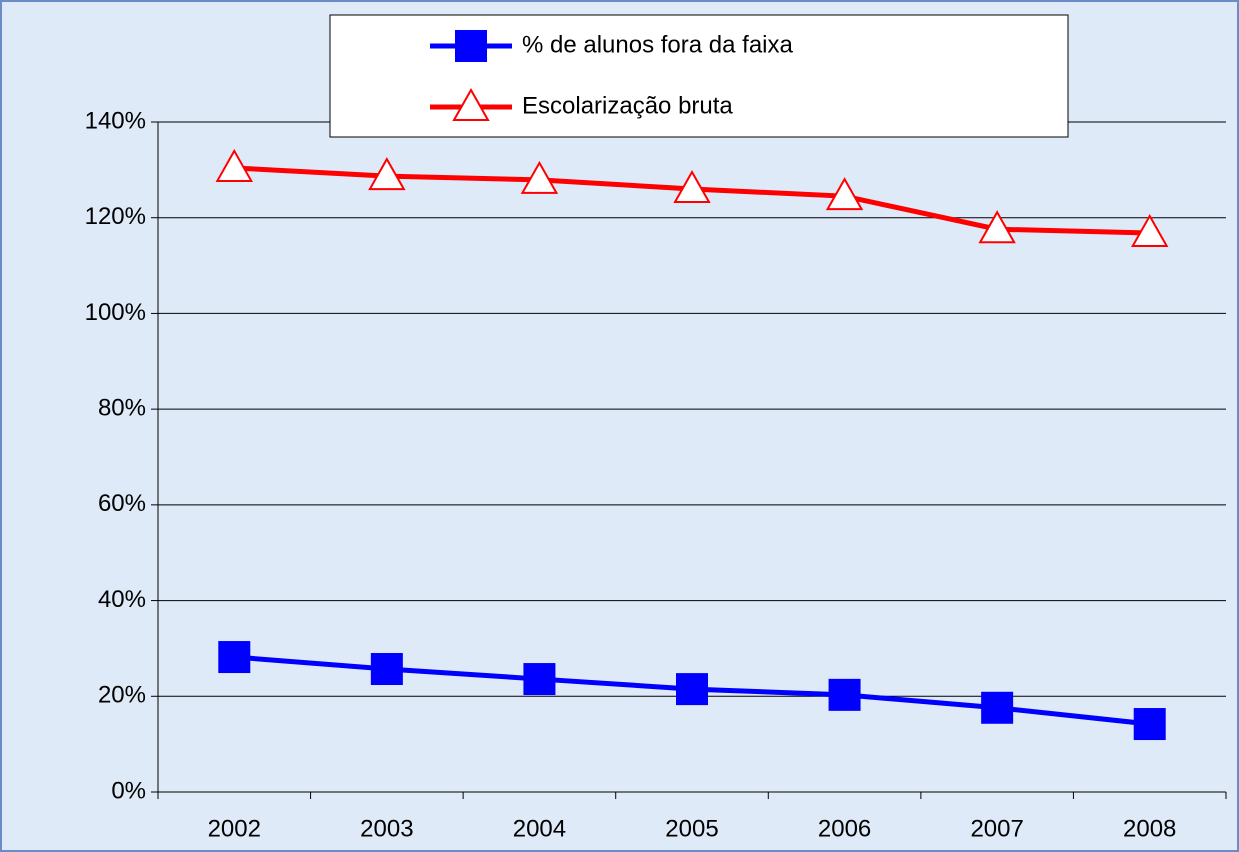 The image size is (1239, 852). Describe the element at coordinates (115, 216) in the screenshot. I see `y-tick-label: 120%` at that location.